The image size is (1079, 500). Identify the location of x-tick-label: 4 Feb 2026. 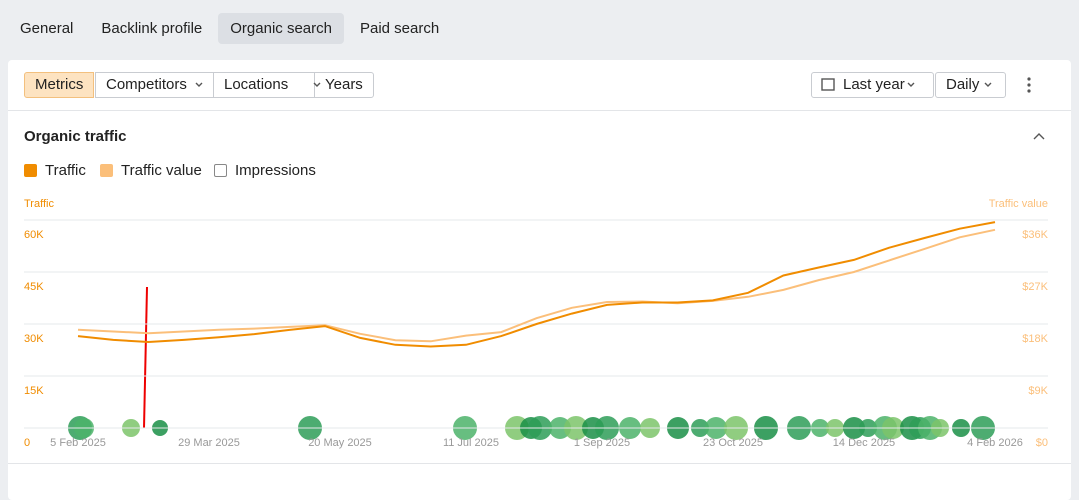
(995, 443).